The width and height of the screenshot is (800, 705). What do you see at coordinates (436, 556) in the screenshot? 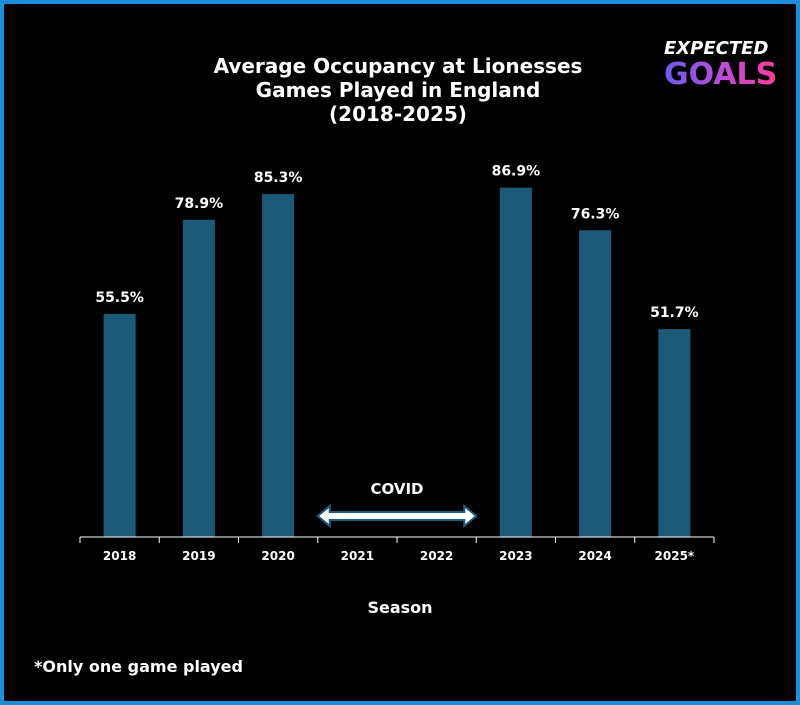
I see `x-tick-label: 2022` at bounding box center [436, 556].